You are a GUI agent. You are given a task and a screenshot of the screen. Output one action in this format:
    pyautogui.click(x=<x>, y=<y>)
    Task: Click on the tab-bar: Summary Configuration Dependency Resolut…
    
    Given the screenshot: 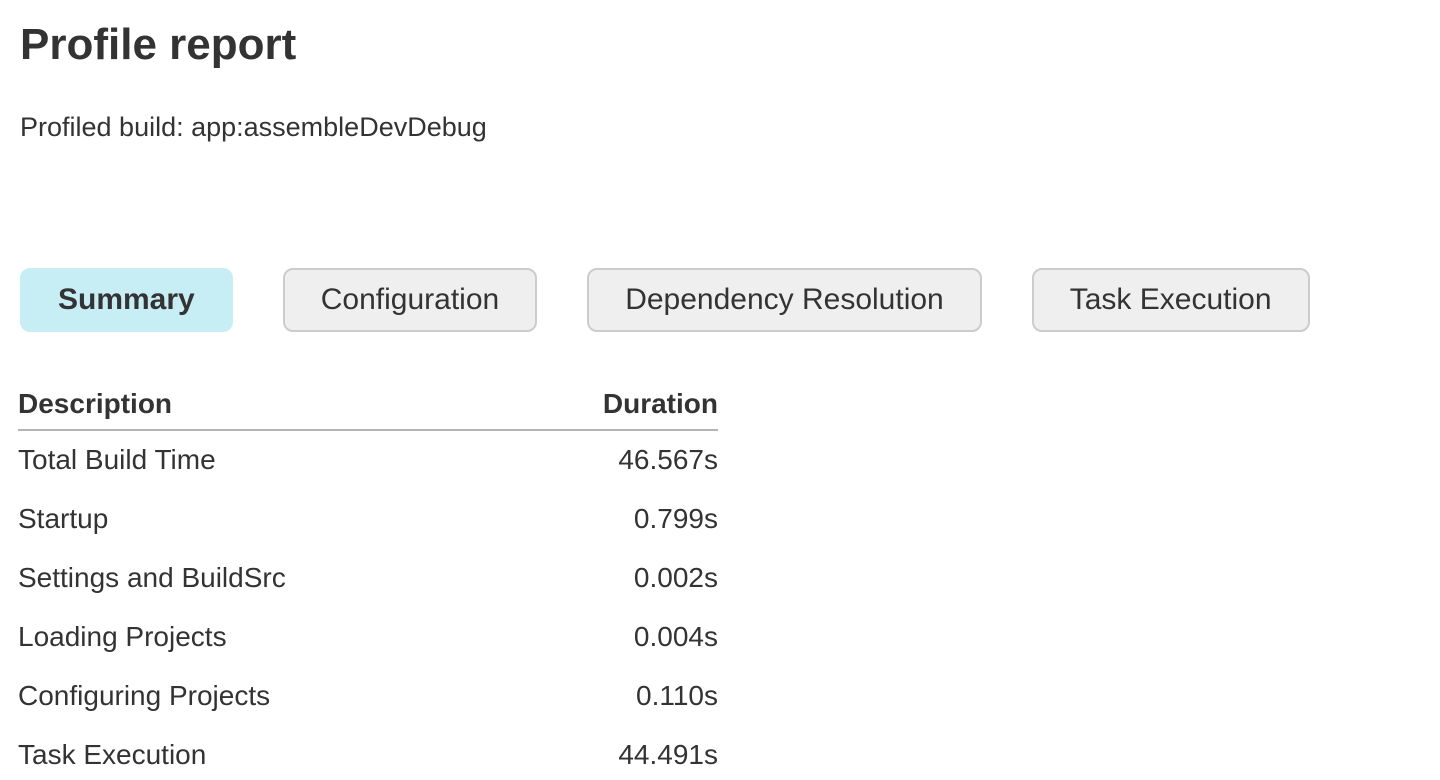 What is the action you would take?
    pyautogui.click(x=720, y=300)
    